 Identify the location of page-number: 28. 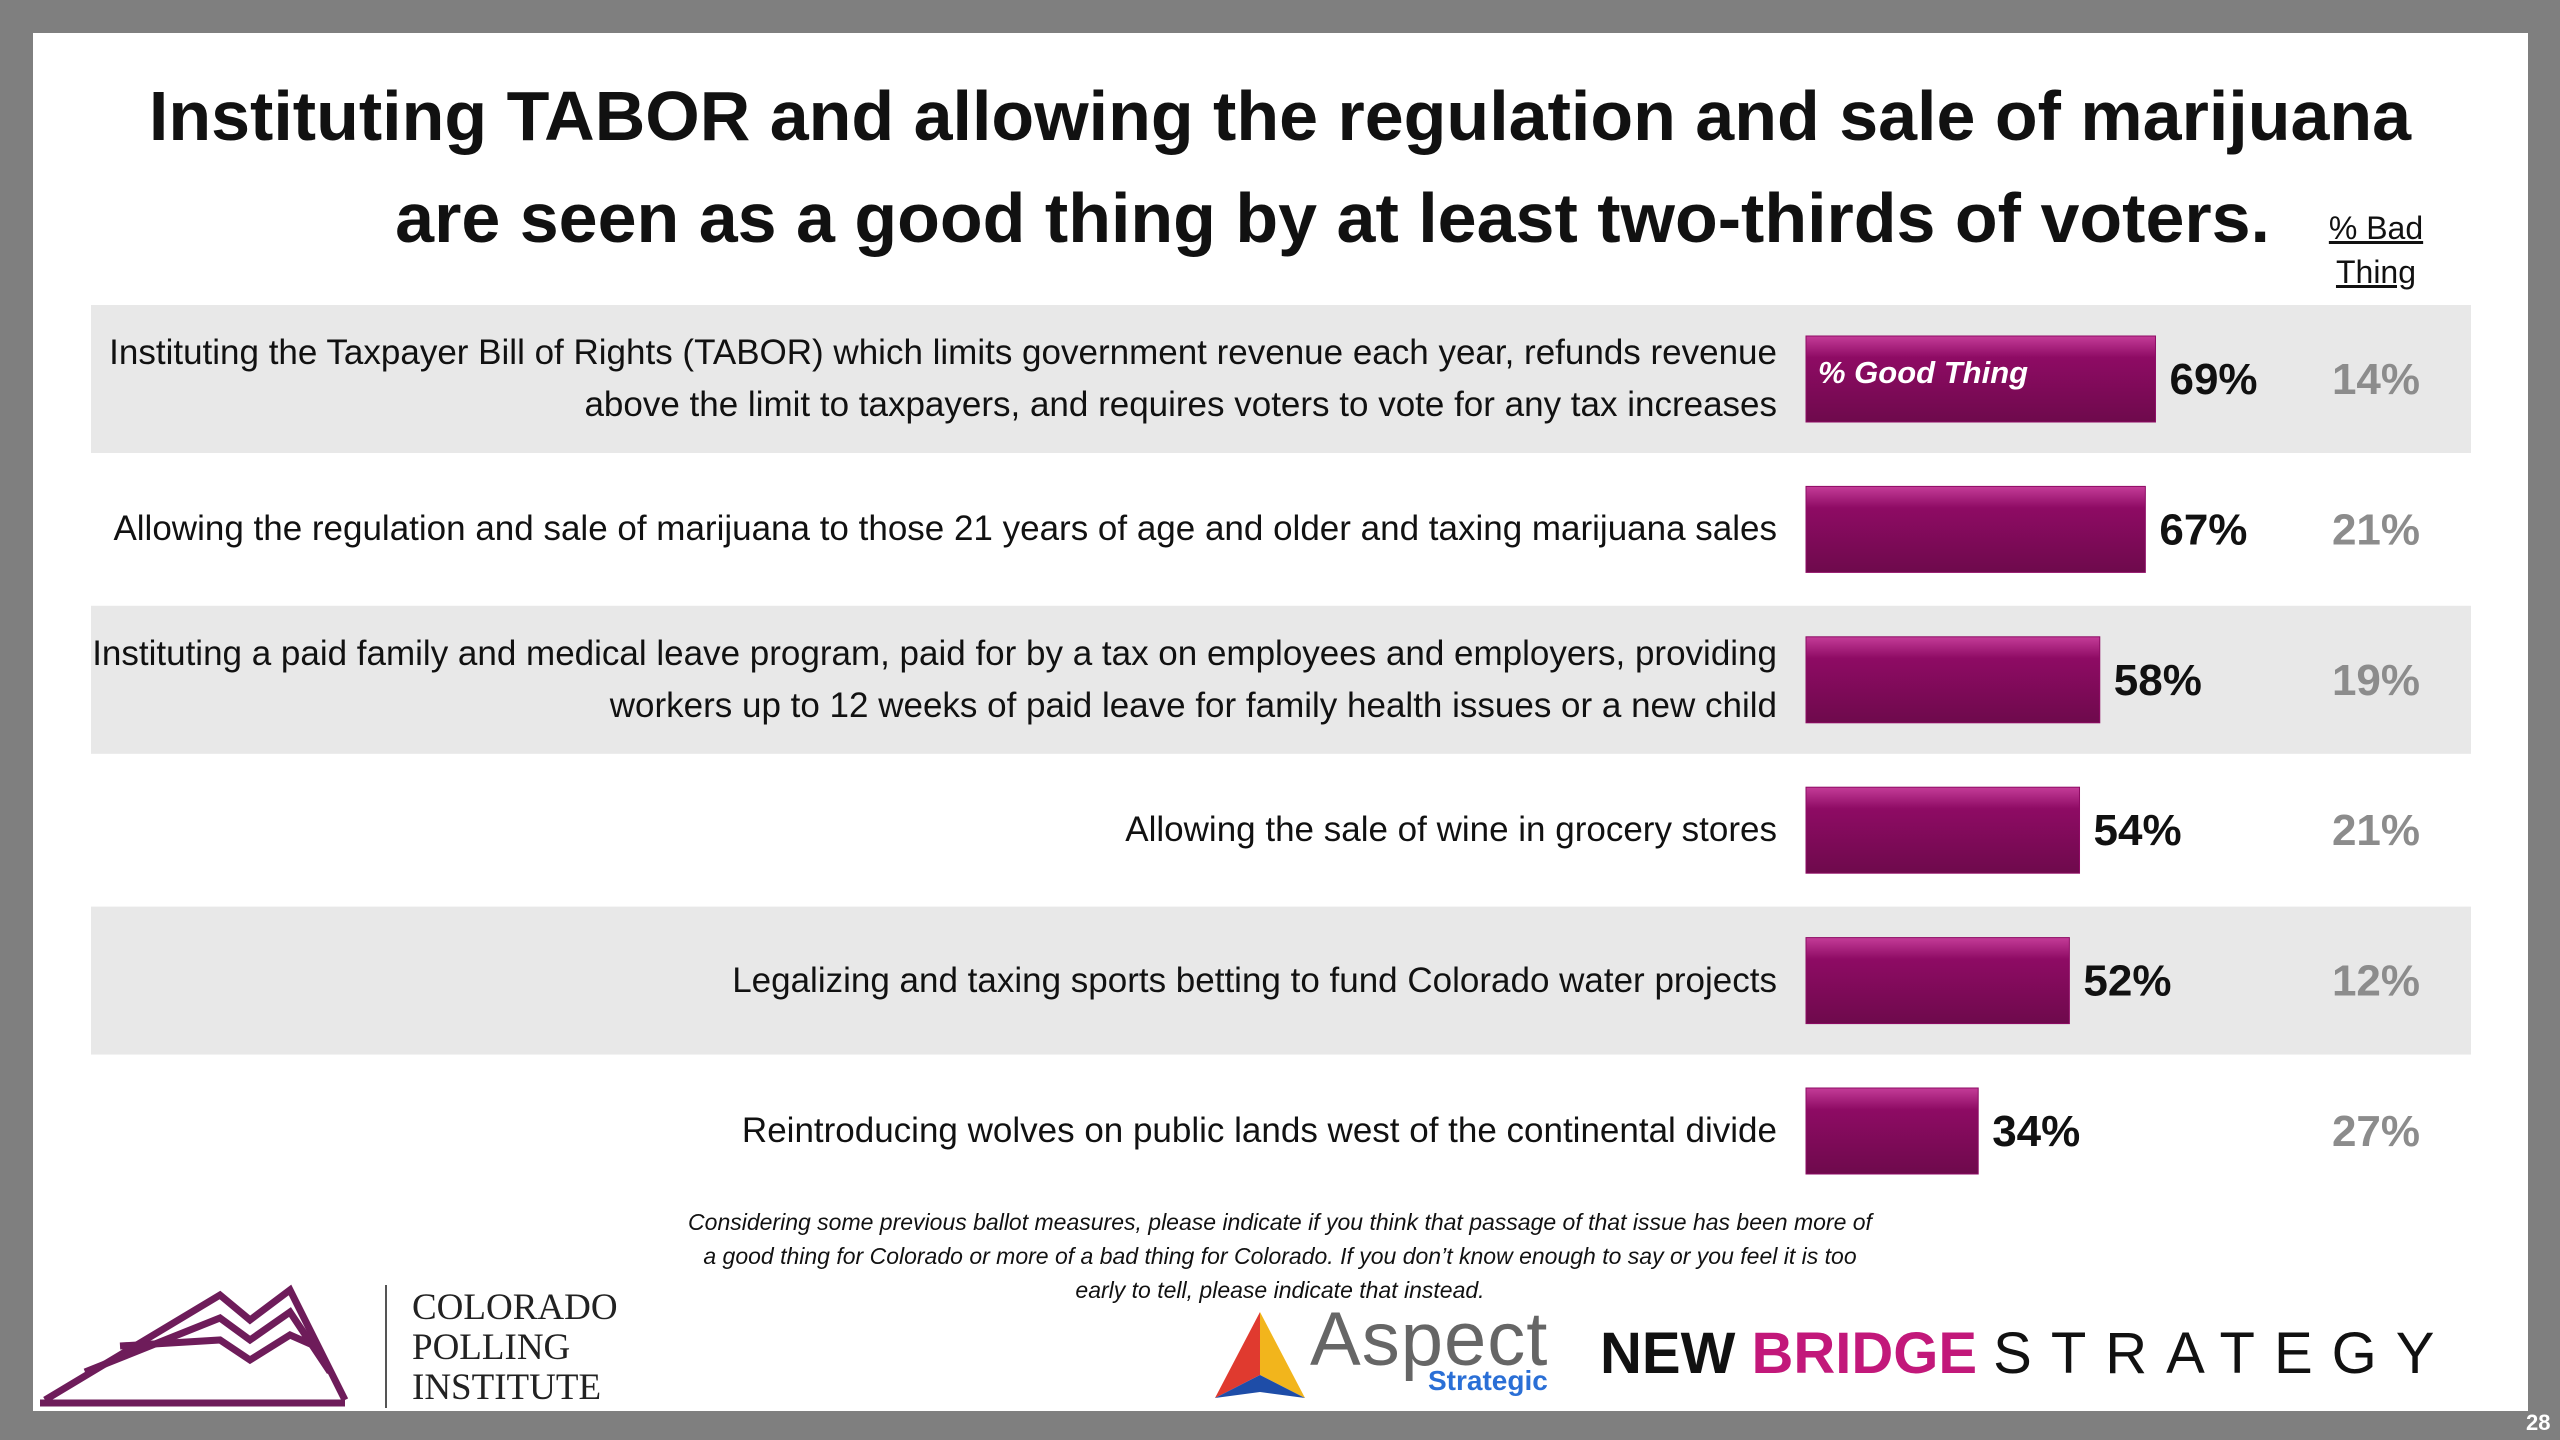
(2538, 1422).